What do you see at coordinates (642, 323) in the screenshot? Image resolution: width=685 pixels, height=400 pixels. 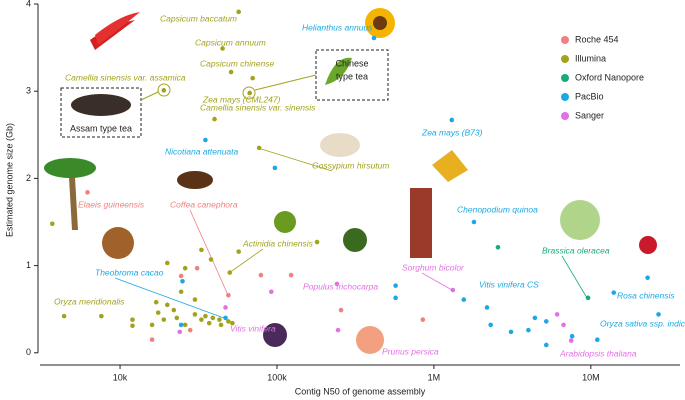 I see `annotation: Oryza sativa ssp. indica` at bounding box center [642, 323].